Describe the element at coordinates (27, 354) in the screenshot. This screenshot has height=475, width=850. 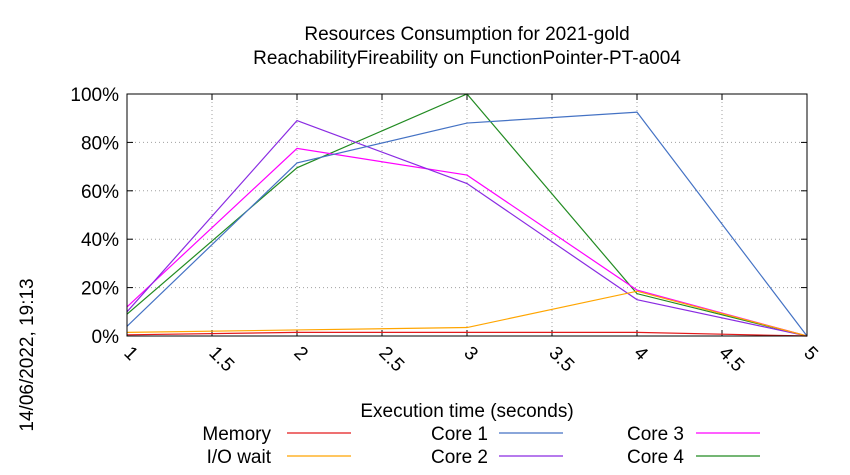
I see `timestamp-label: 14/06/2022, 19:13` at that location.